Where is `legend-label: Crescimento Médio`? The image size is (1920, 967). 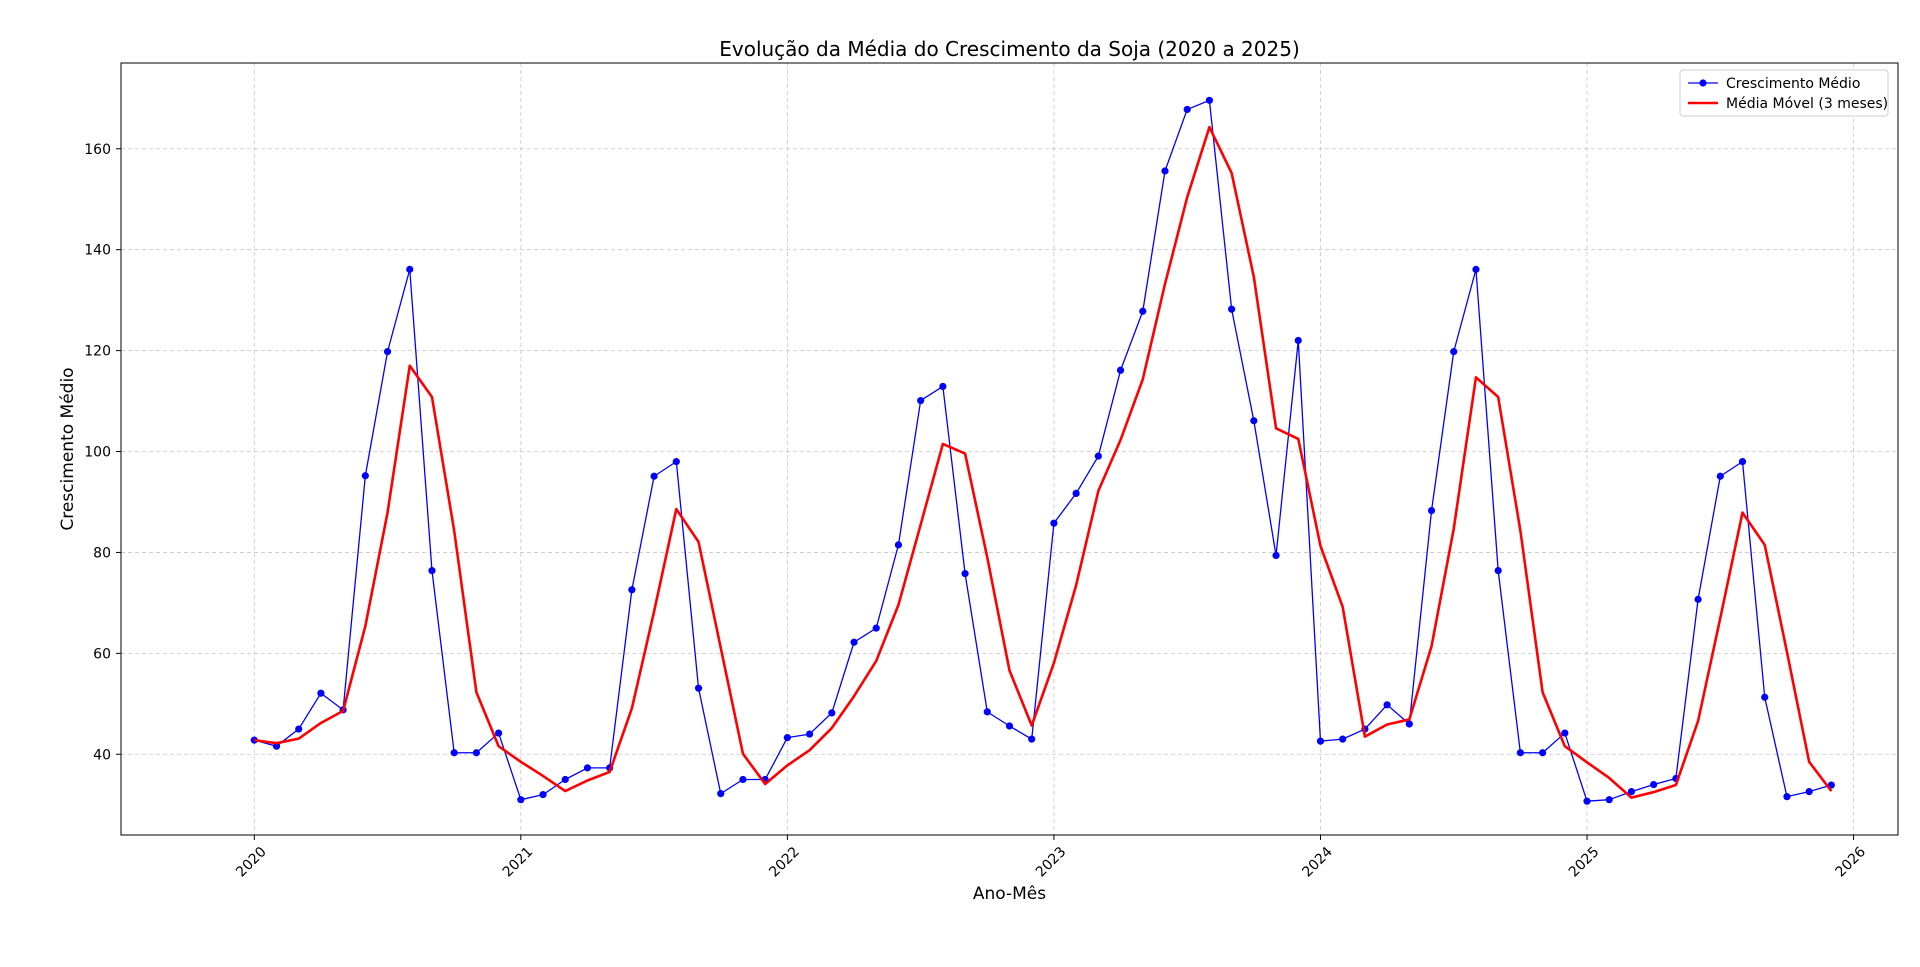
legend-label: Crescimento Médio is located at coordinates (1793, 84).